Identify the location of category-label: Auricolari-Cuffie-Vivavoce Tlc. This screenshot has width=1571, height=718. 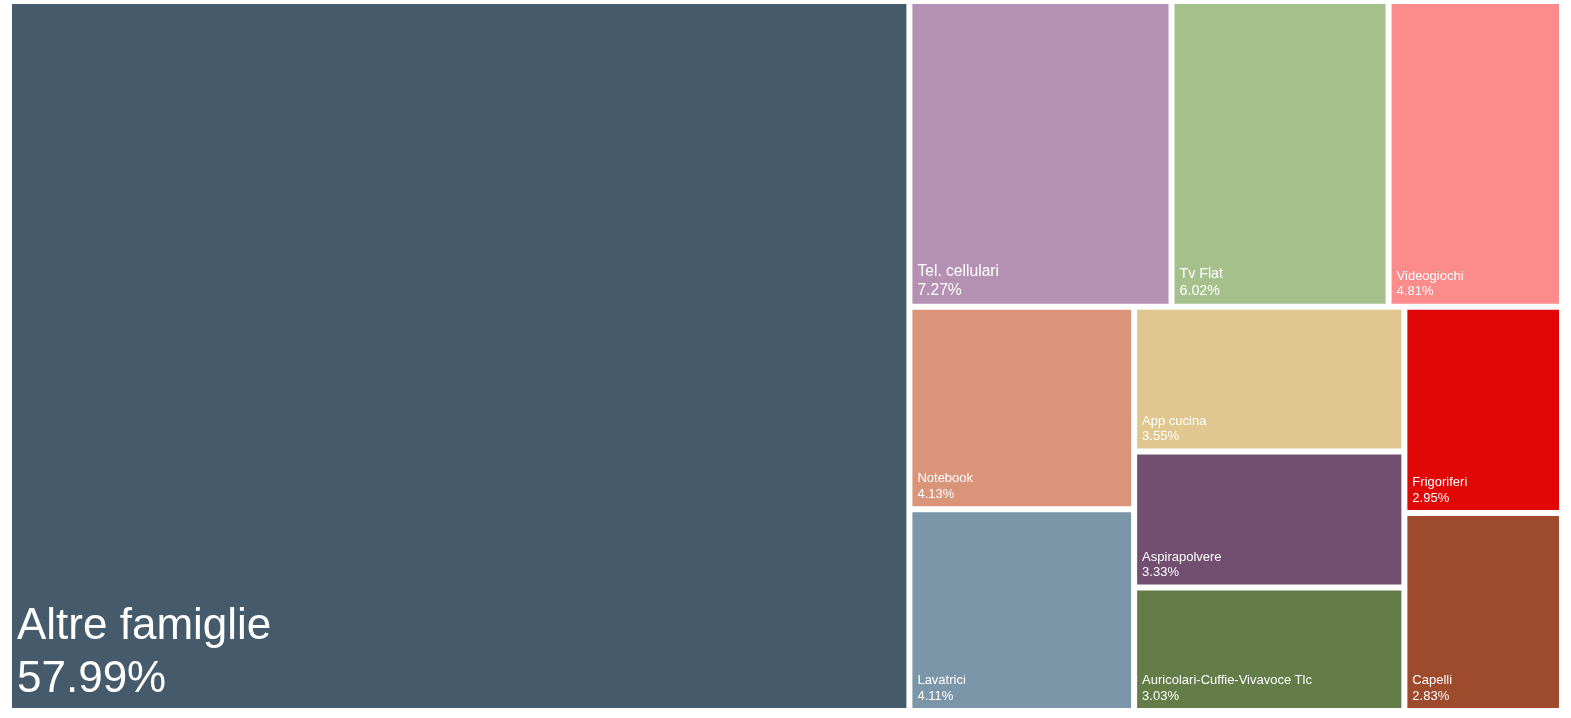
(1227, 680).